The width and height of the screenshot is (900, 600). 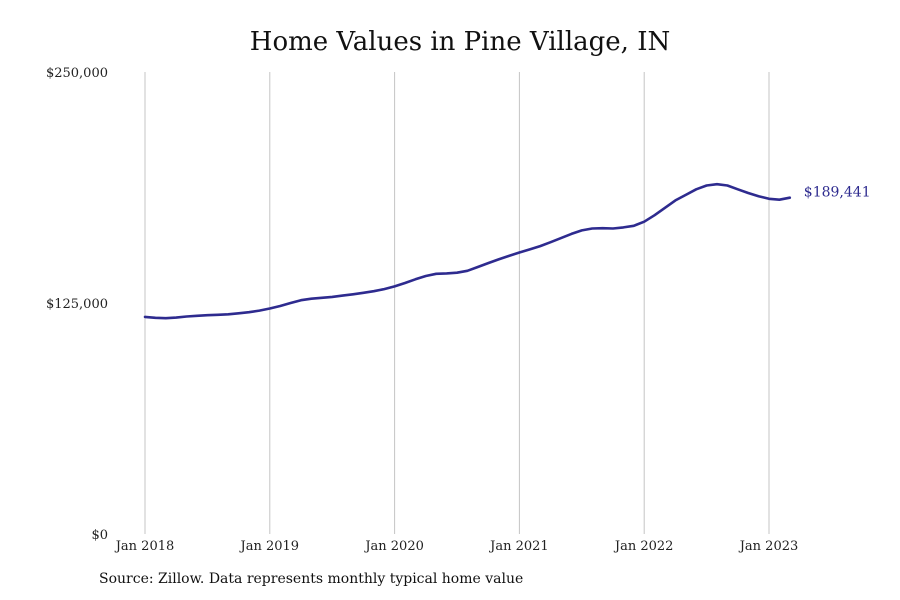 I want to click on y-axis-ticks: $0 $125,000 $250,000, so click(x=77, y=304).